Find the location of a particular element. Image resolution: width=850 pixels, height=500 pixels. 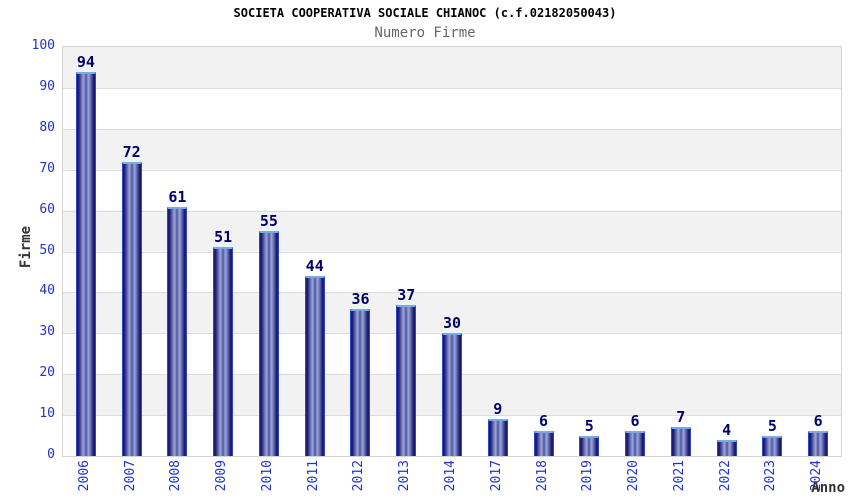

bar-value-label: 4 is located at coordinates (727, 430).